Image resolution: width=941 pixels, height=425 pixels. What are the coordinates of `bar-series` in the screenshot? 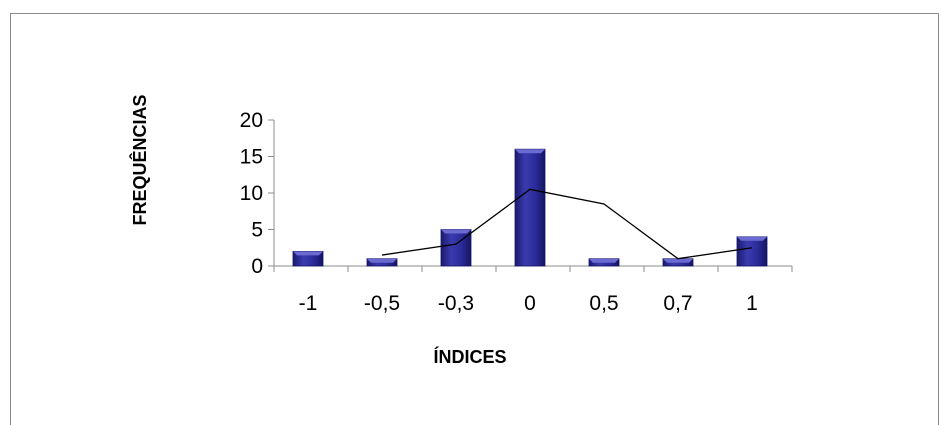 It's located at (530, 207).